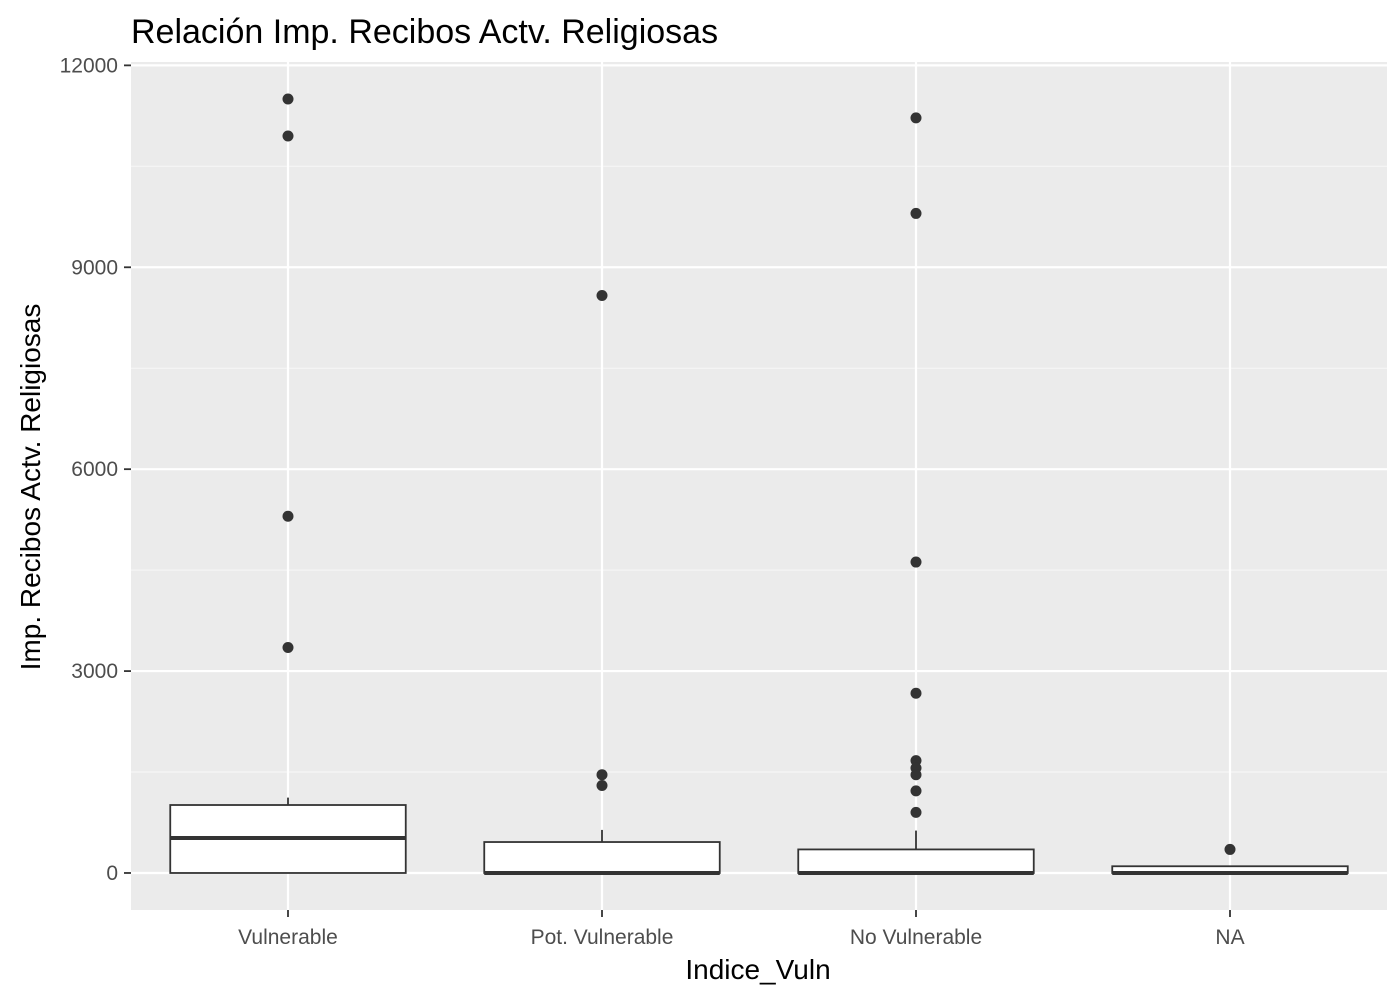 Image resolution: width=1400 pixels, height=1000 pixels. I want to click on box-pot-vulnerable, so click(602, 852).